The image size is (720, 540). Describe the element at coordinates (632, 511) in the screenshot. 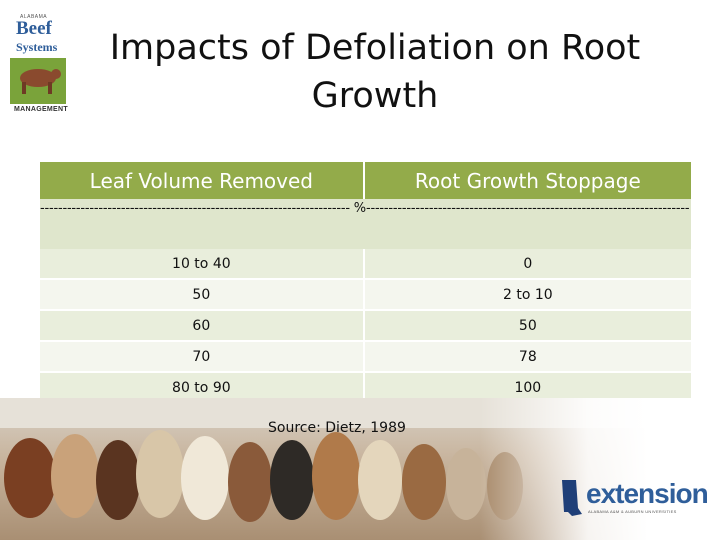

I see `extension-tagline: ALABAMA A&M & AUBURN UNIVERSITIES` at that location.